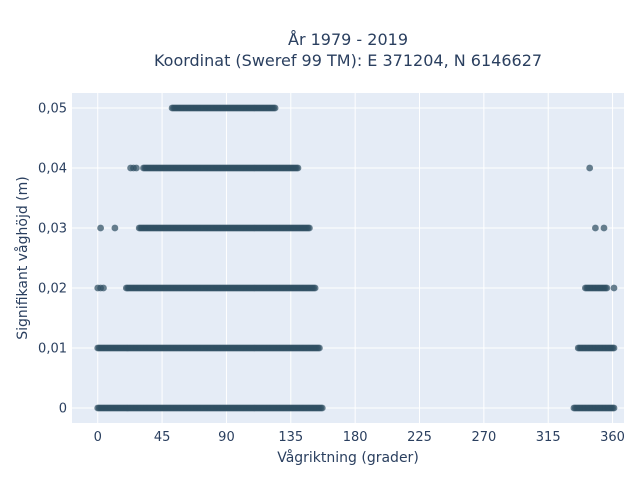 The image size is (640, 484). I want to click on y-tick-label: 0,05, so click(52, 109).